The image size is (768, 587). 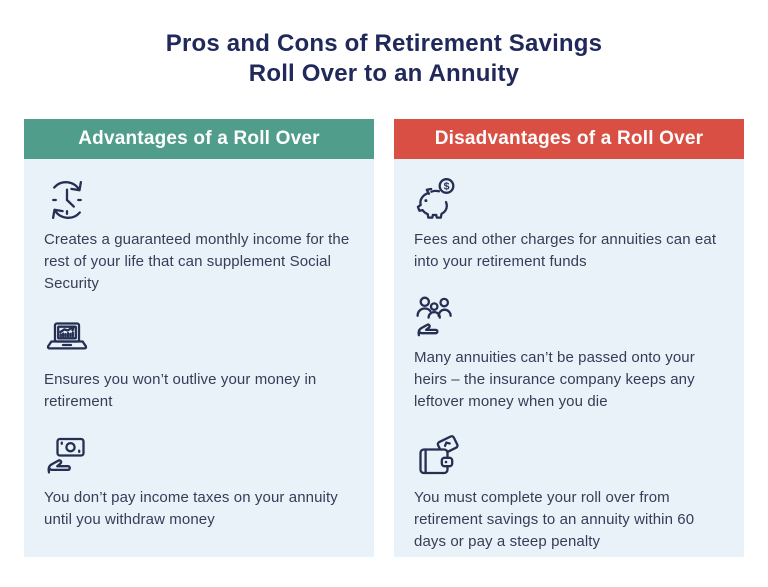 I want to click on disadvantages-header: Disadvantages of a Roll Over, so click(x=569, y=139).